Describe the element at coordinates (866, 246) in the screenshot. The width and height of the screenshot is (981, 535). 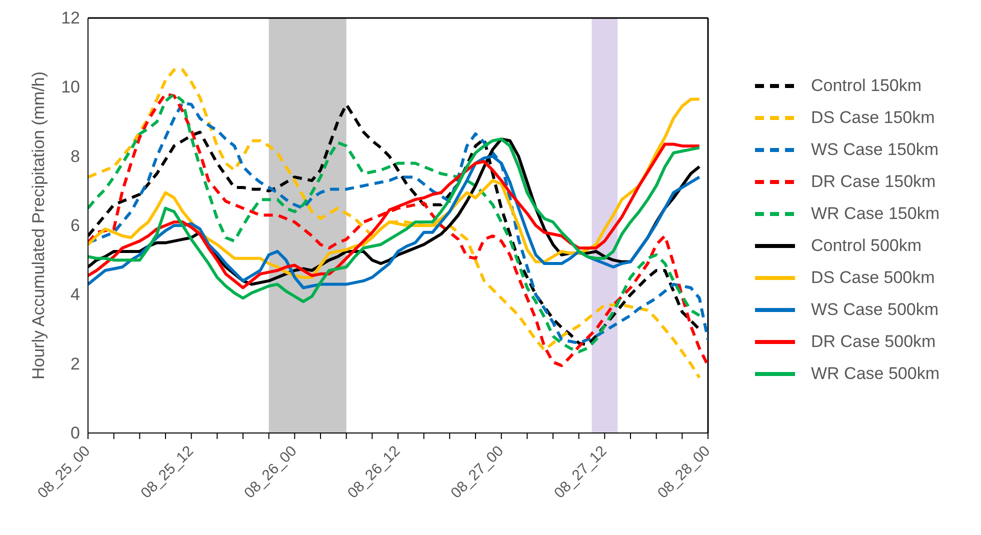
I see `legend-label: Control 500km` at that location.